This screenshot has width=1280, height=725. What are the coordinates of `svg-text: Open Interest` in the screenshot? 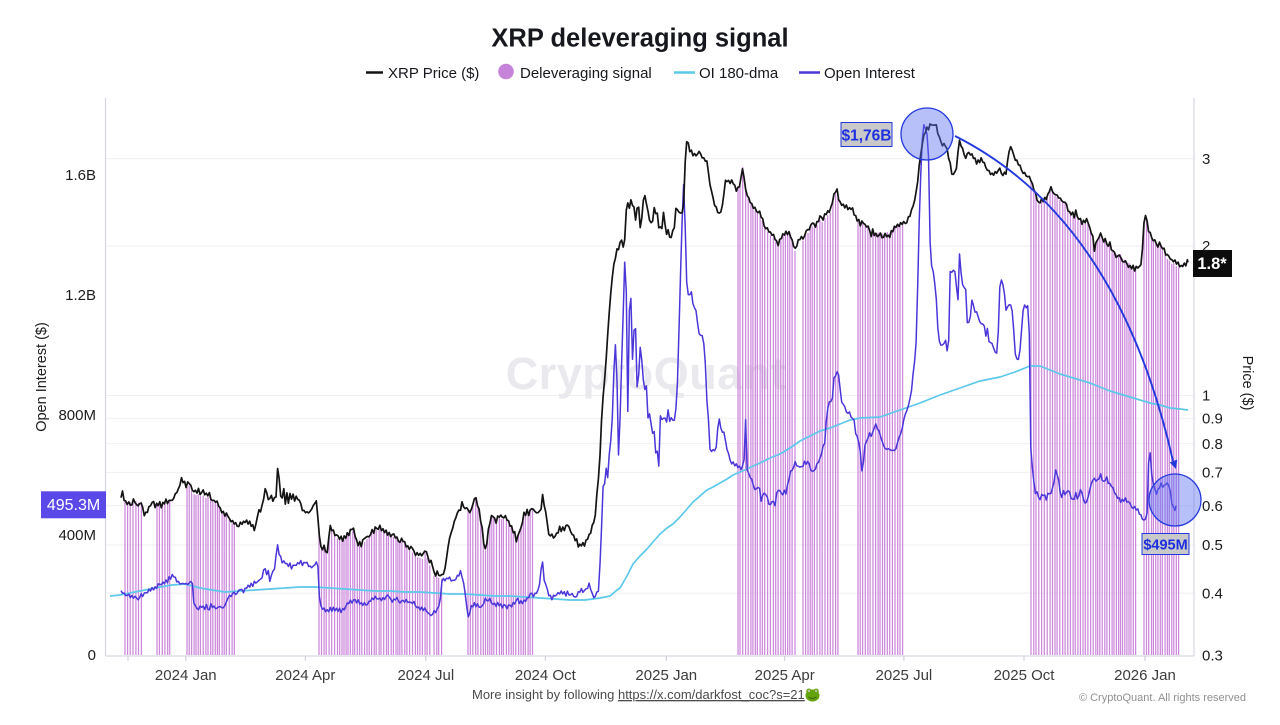 It's located at (870, 73).